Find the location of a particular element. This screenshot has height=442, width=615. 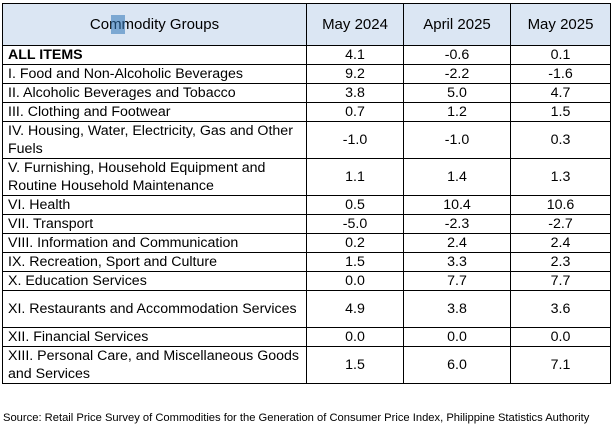

header-commodity-groups-label: Commodity Groups is located at coordinates (154, 24).